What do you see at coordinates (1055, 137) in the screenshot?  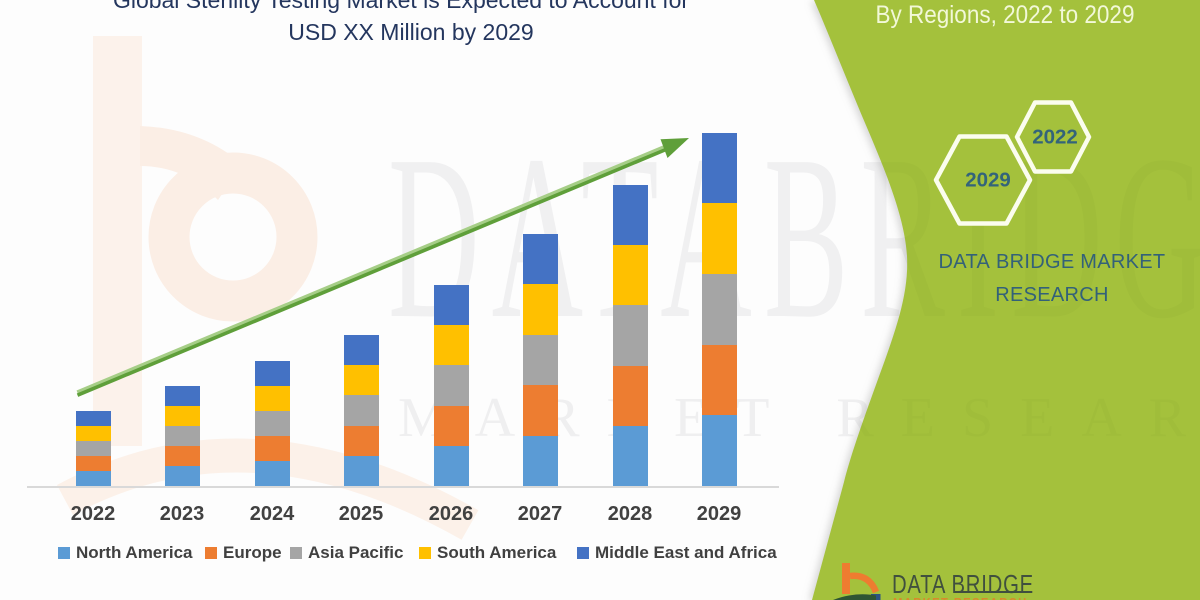 I see `svg-text: 2022` at bounding box center [1055, 137].